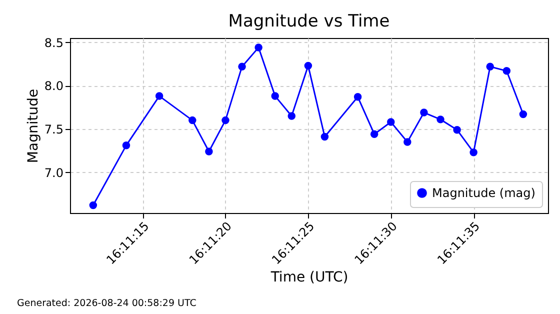  Describe the element at coordinates (309, 21) in the screenshot. I see `chart-title: Magnitude vs Time` at that location.